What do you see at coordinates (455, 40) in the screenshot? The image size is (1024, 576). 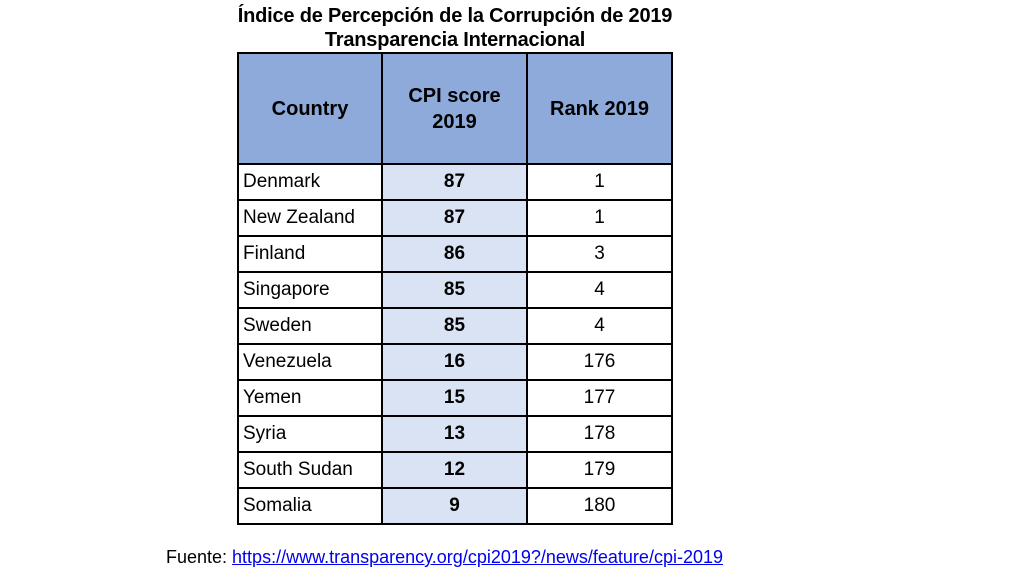 I see `page-subtitle: Transparencia Internacional` at bounding box center [455, 40].